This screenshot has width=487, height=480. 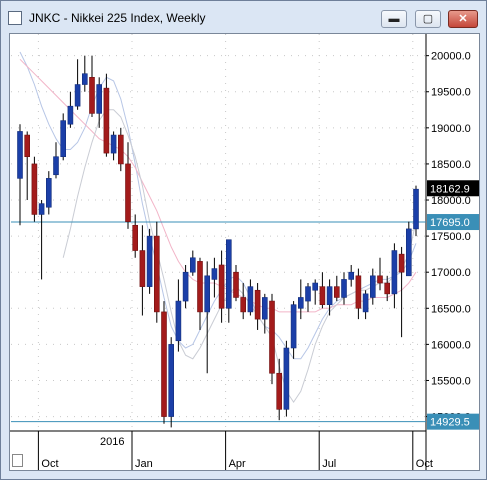 I want to click on y-tick-label: 20000.0, so click(x=451, y=57).